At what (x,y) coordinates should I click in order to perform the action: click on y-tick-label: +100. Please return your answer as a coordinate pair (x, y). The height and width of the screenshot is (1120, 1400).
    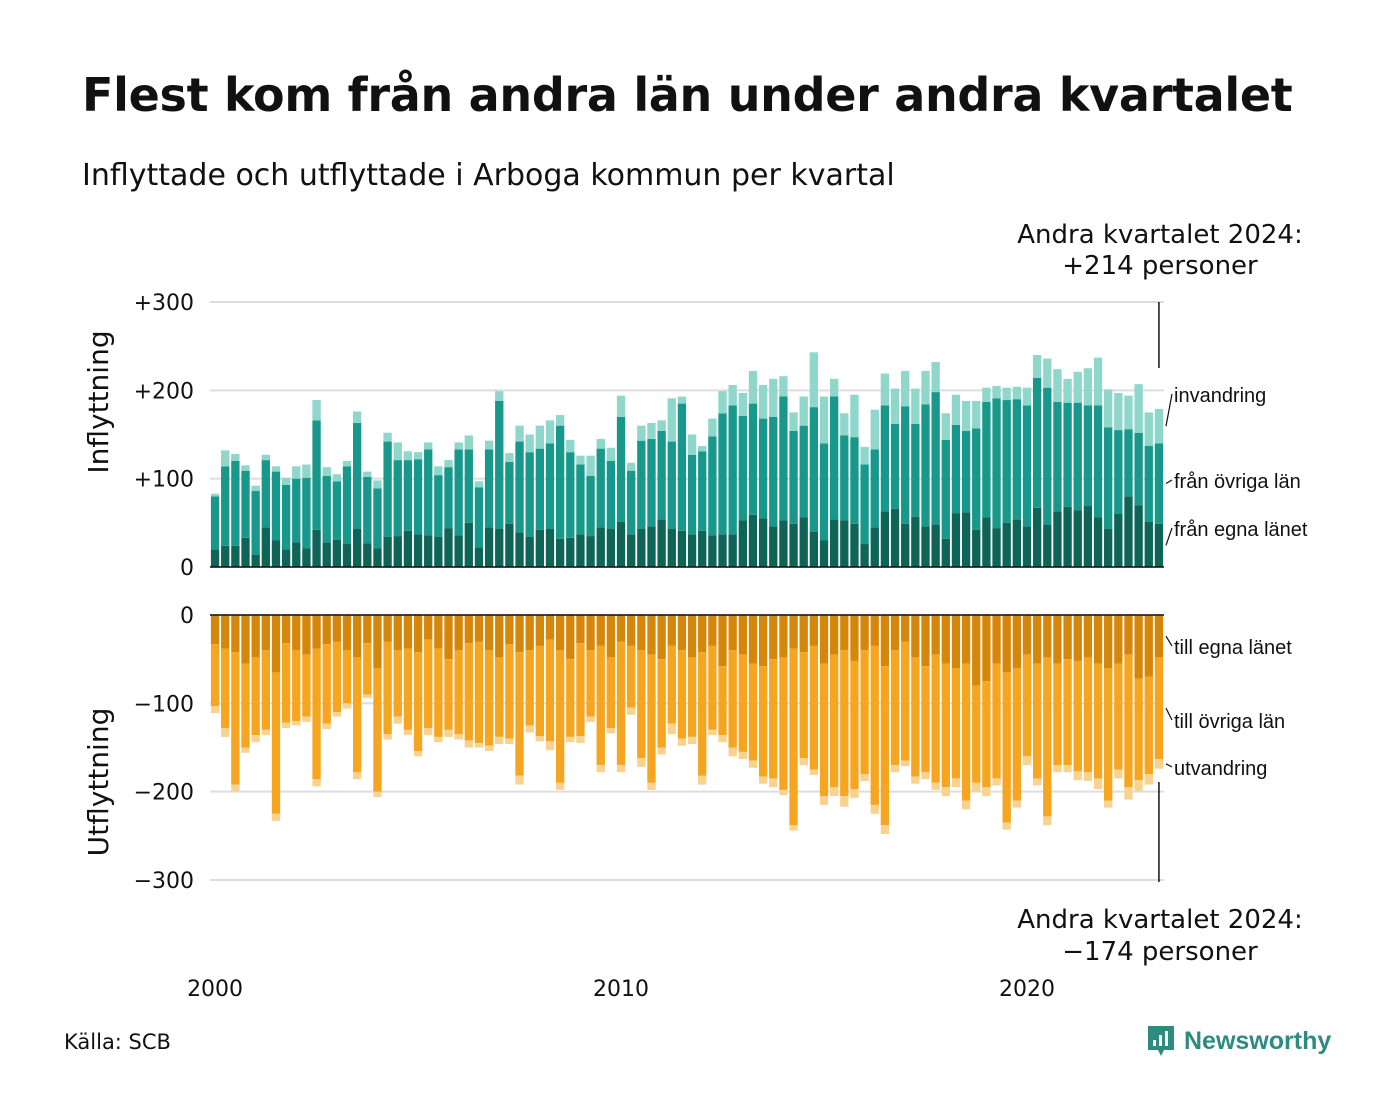
    Looking at the image, I should click on (164, 480).